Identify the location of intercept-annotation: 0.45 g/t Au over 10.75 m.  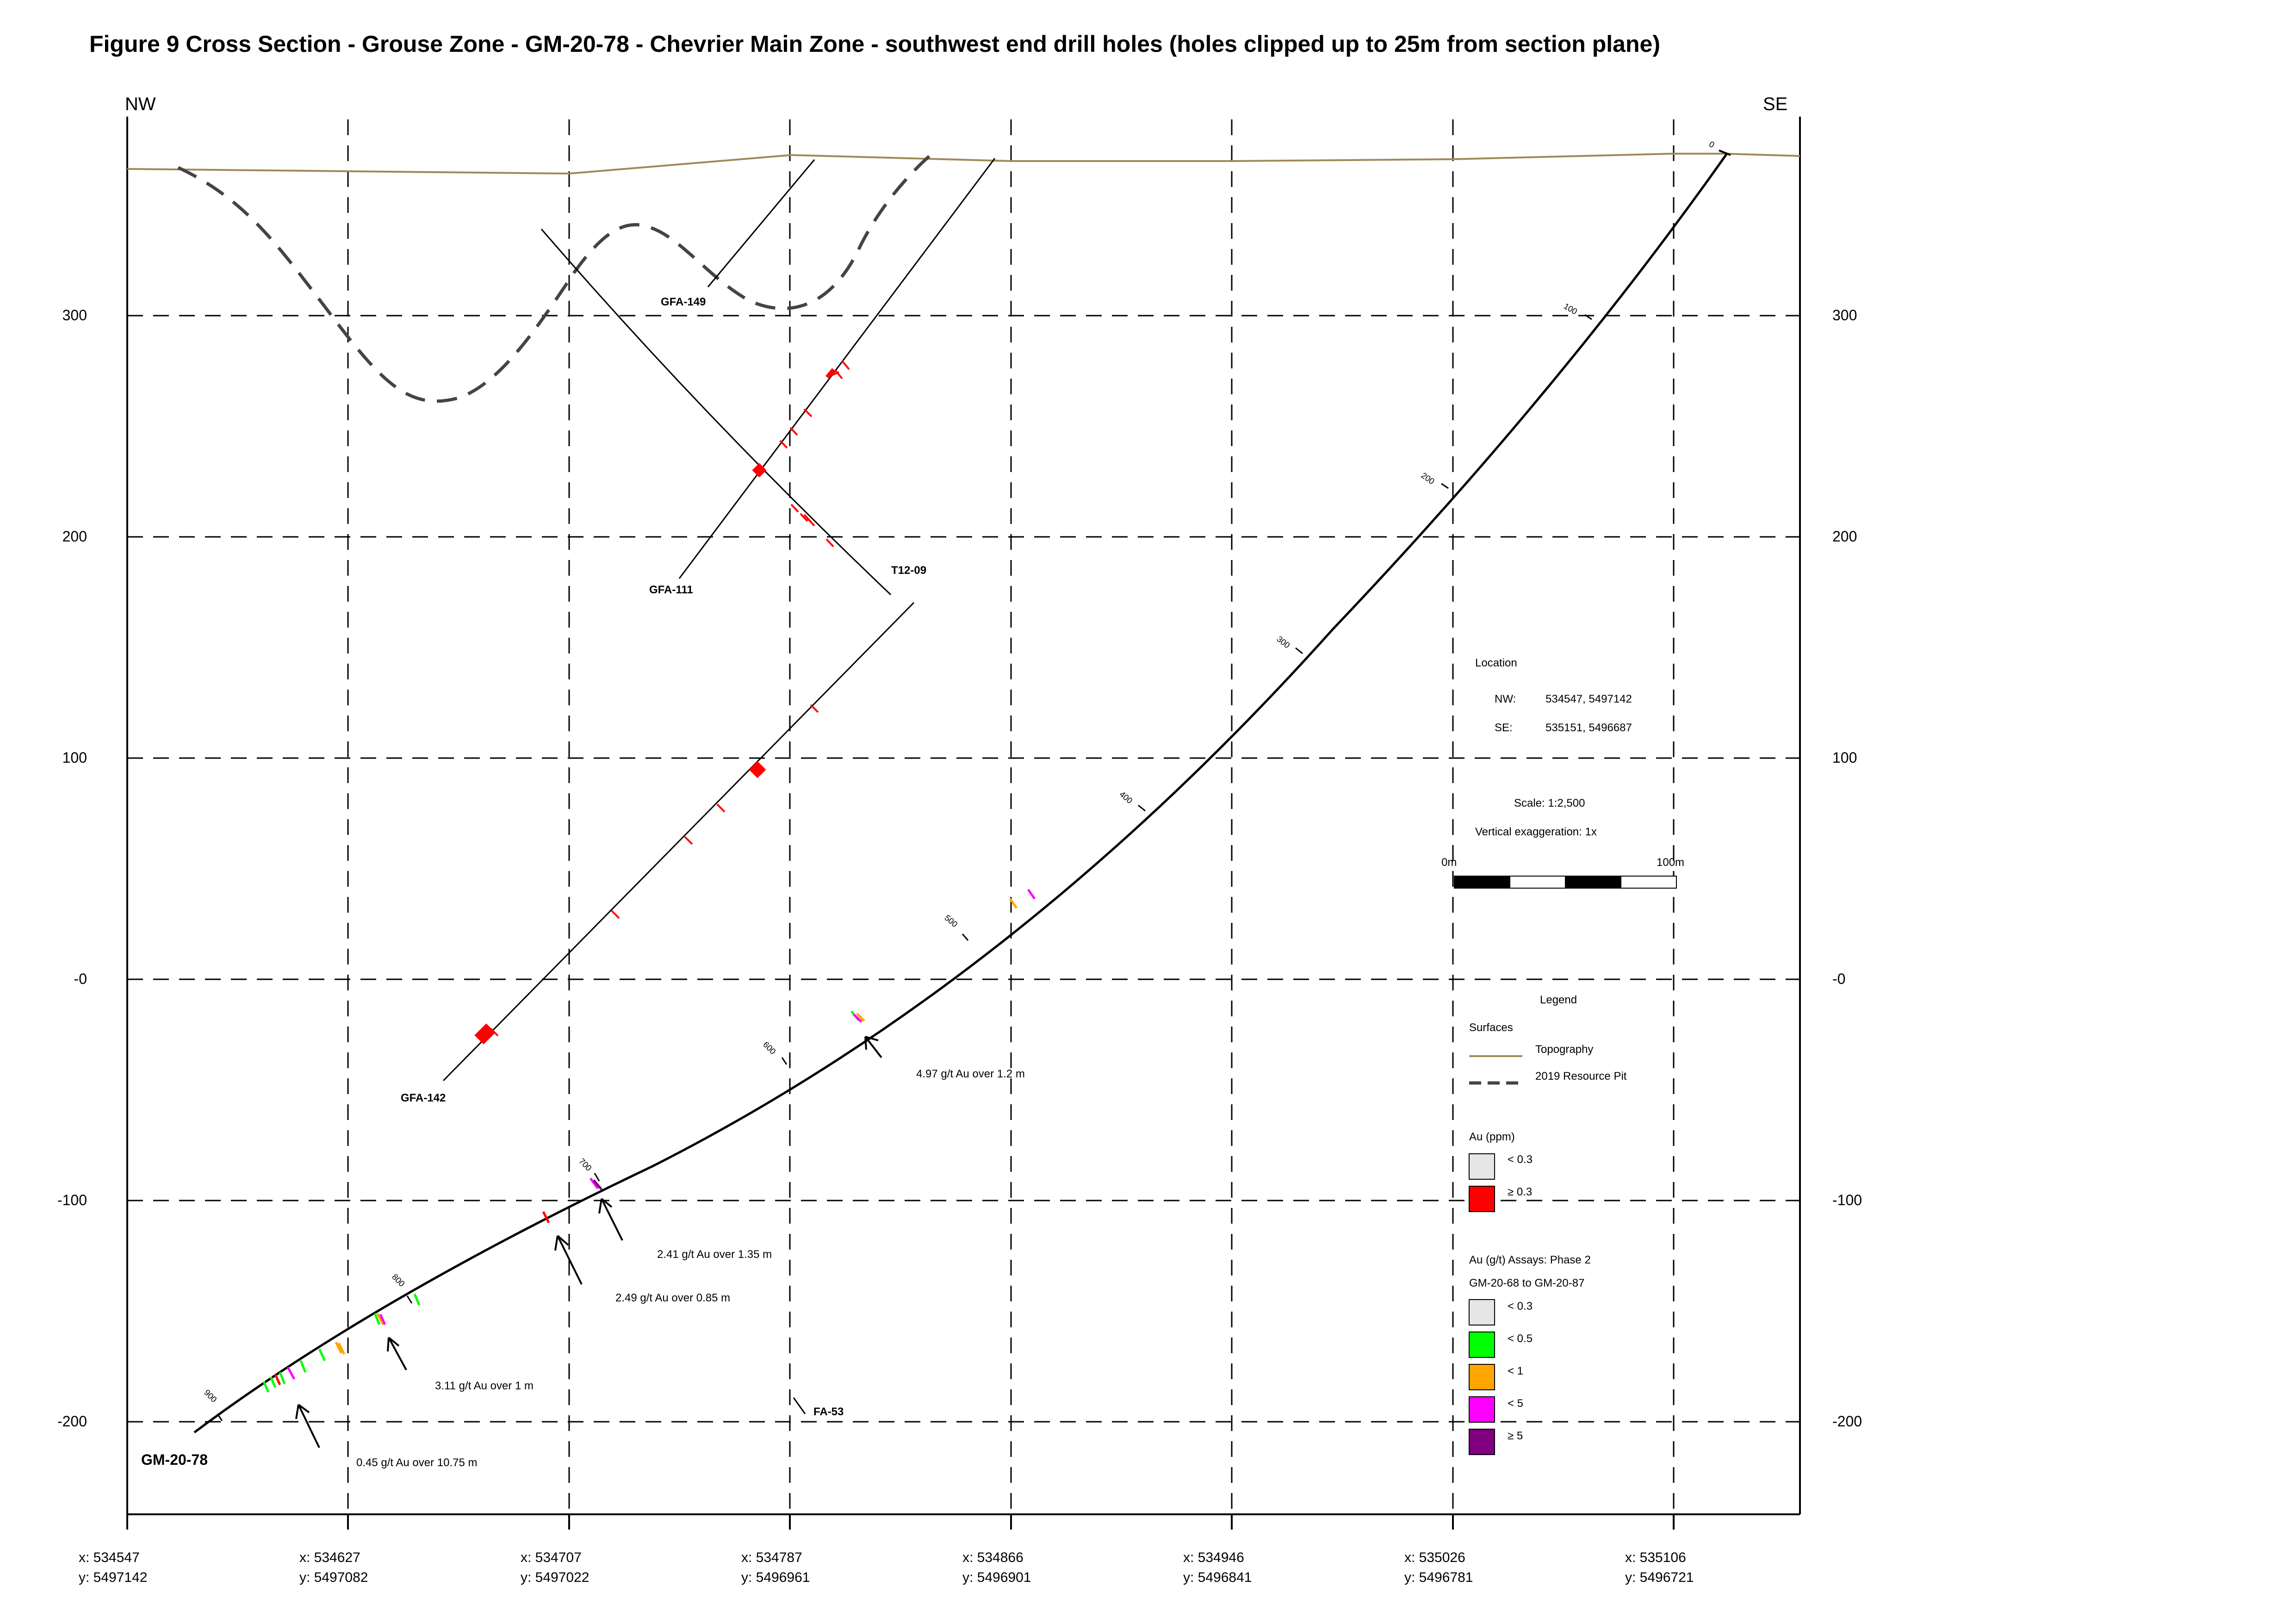
(417, 1462).